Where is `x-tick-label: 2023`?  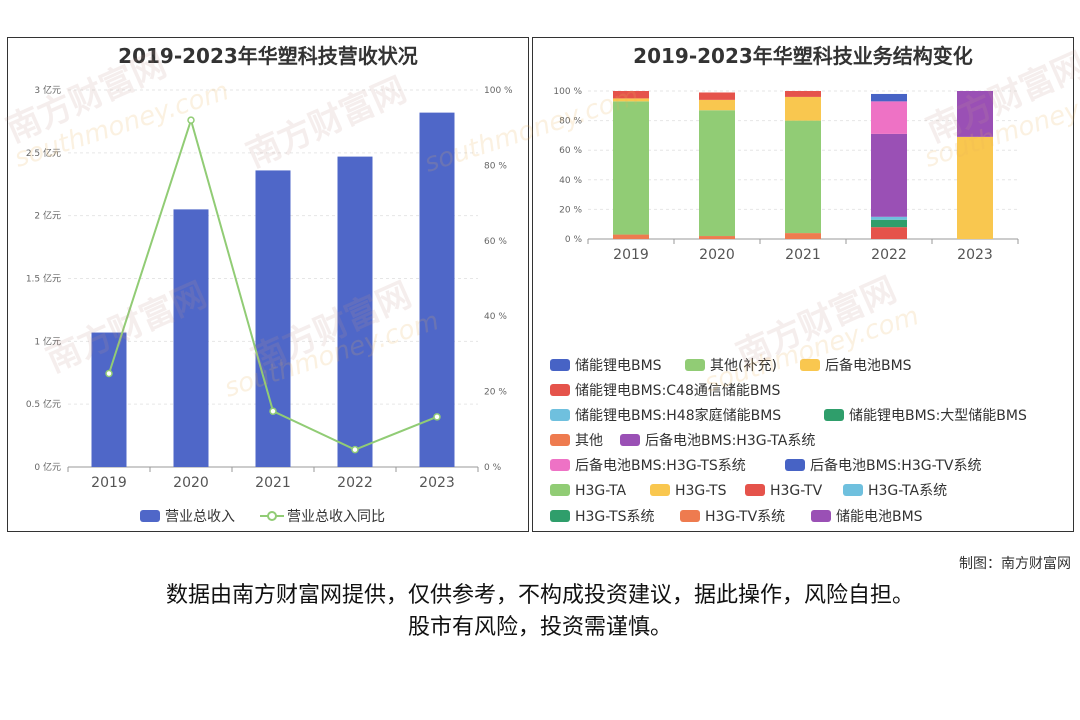
x-tick-label: 2023 is located at coordinates (975, 255).